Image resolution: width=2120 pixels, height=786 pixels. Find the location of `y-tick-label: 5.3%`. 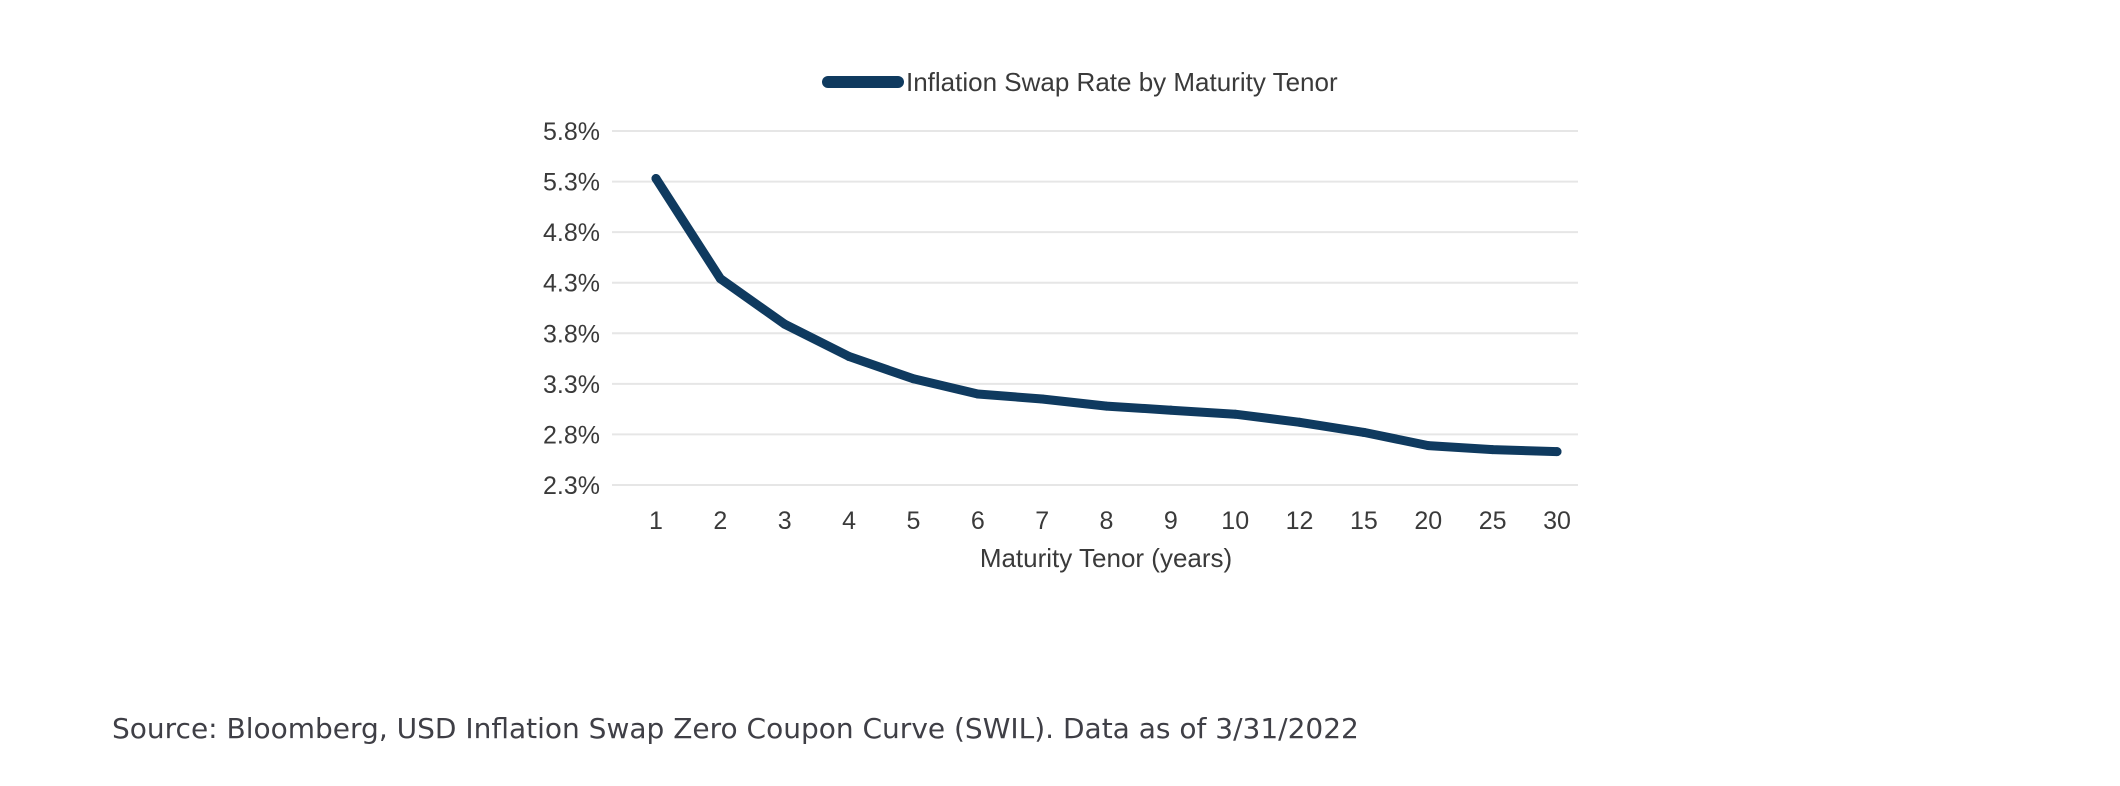

y-tick-label: 5.3% is located at coordinates (571, 183).